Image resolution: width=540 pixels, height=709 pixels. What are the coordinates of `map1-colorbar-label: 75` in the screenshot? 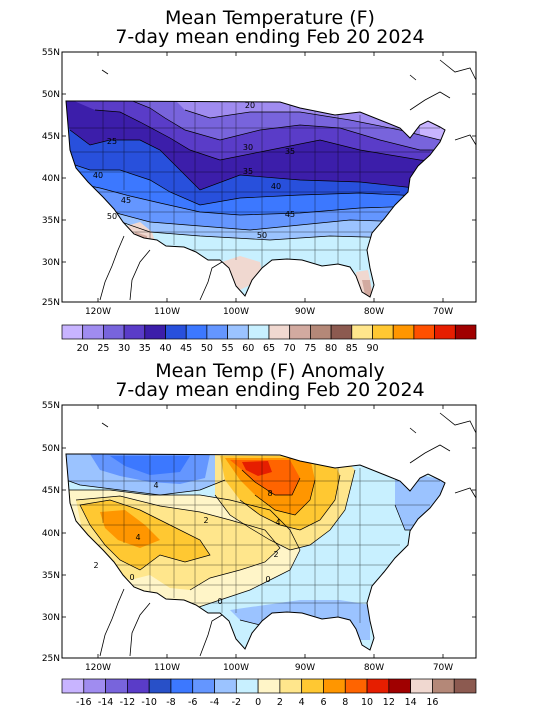 It's located at (310, 348).